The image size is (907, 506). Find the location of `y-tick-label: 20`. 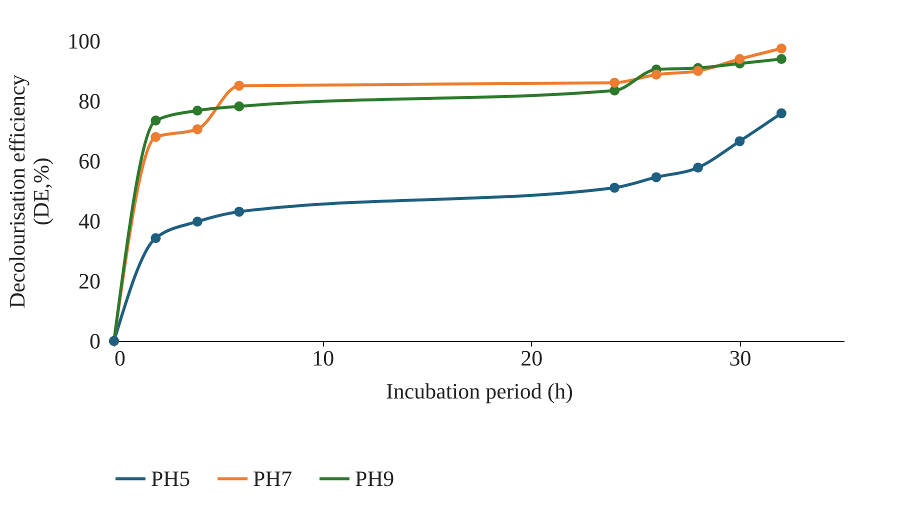

y-tick-label: 20 is located at coordinates (89, 281).